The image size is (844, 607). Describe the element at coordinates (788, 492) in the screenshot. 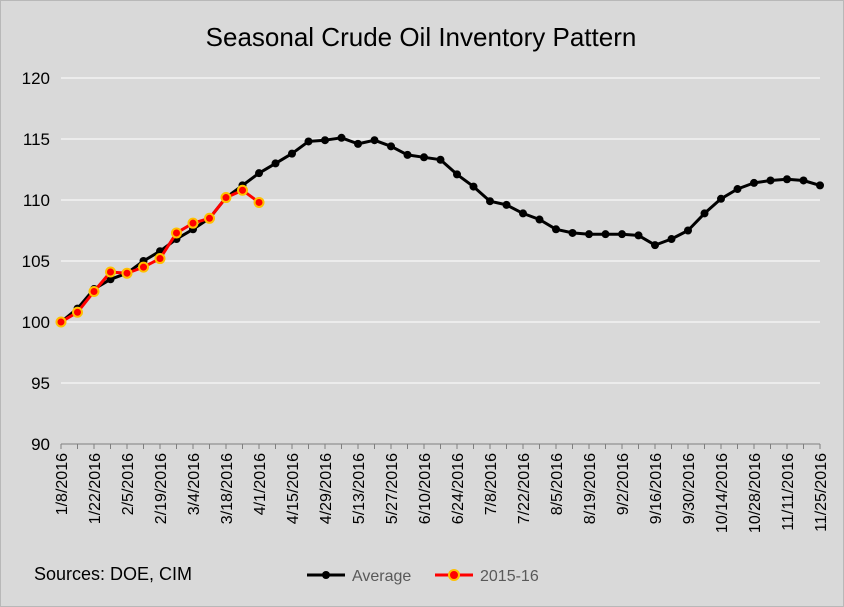

I see `x-tick-label: 11/11/2016` at that location.